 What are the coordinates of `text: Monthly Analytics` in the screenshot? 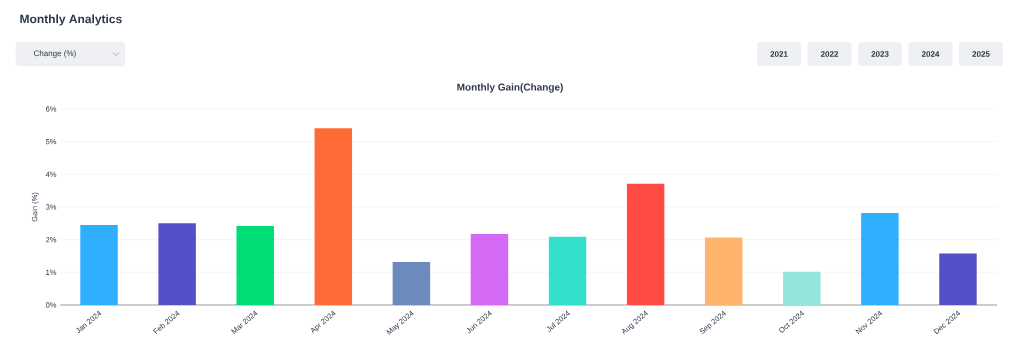 It's located at (71, 20).